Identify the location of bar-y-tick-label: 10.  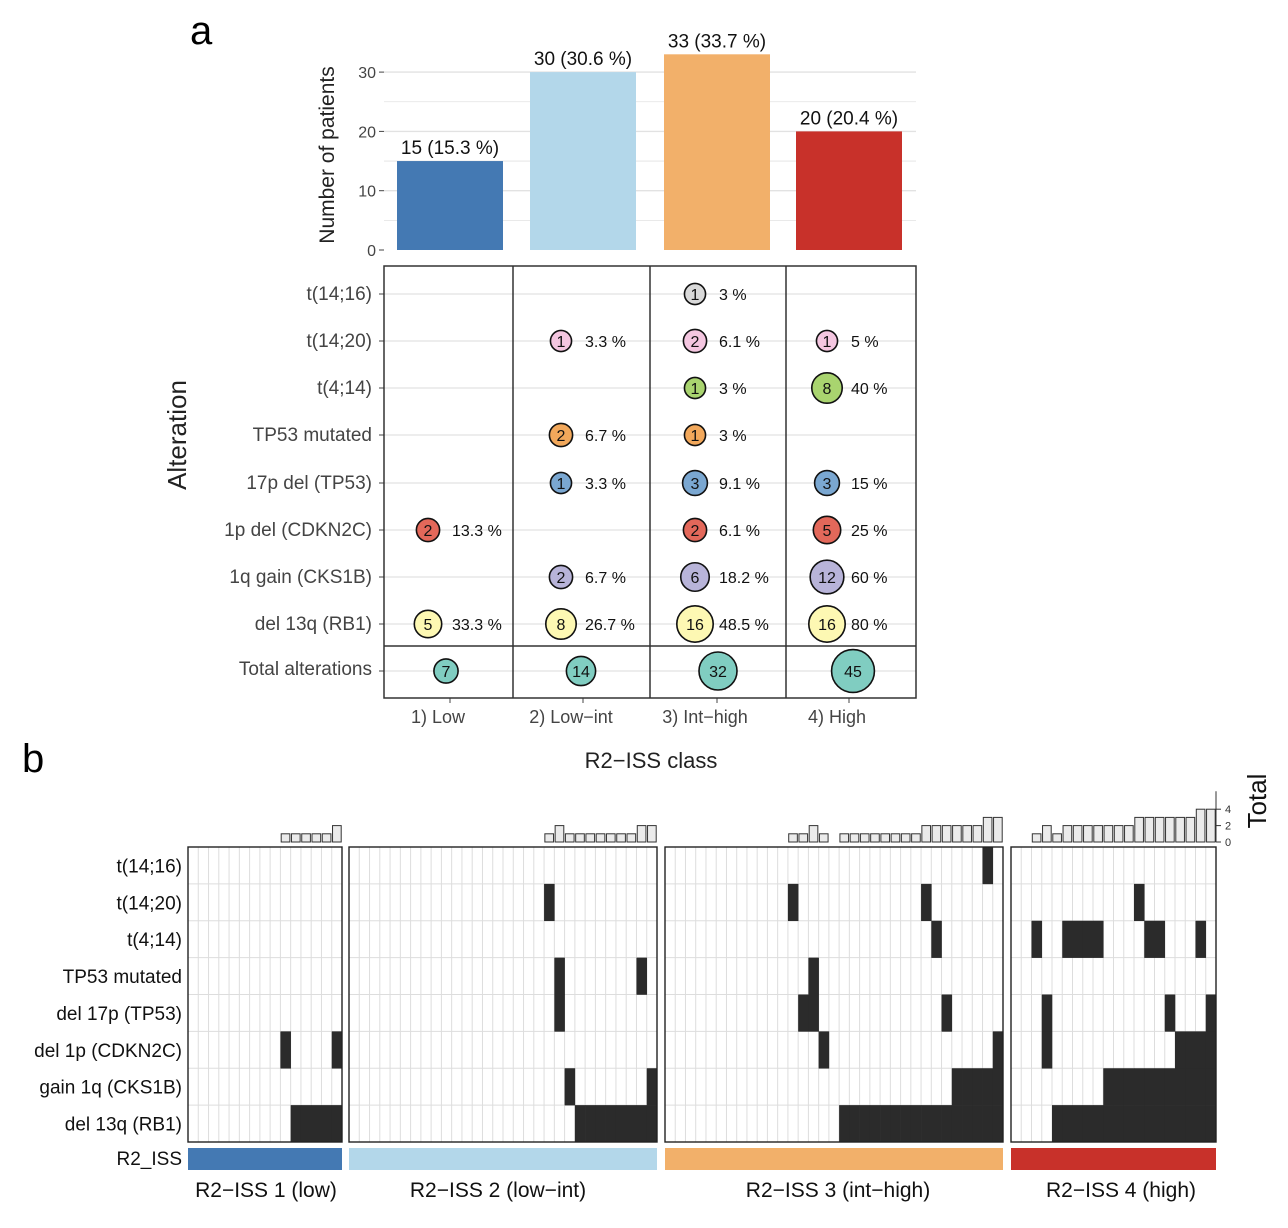
(367, 192).